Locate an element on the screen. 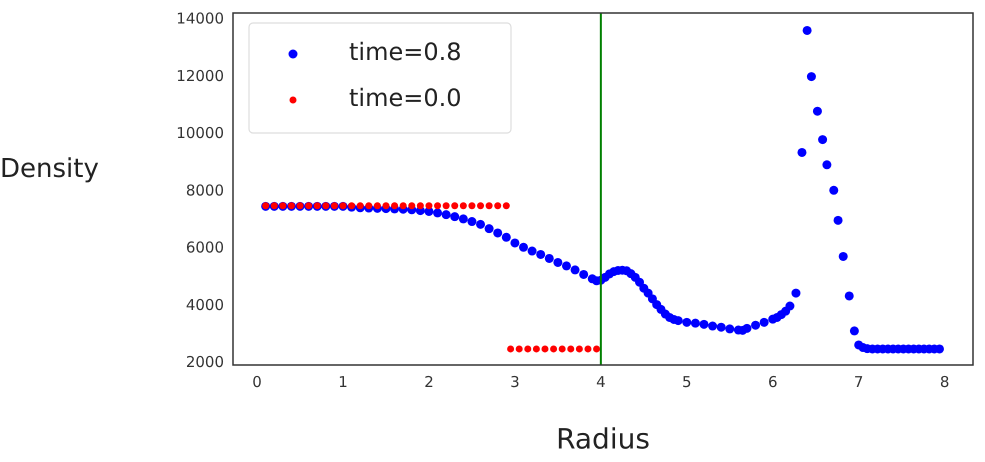  y-tick-label: 8000 is located at coordinates (205, 190).